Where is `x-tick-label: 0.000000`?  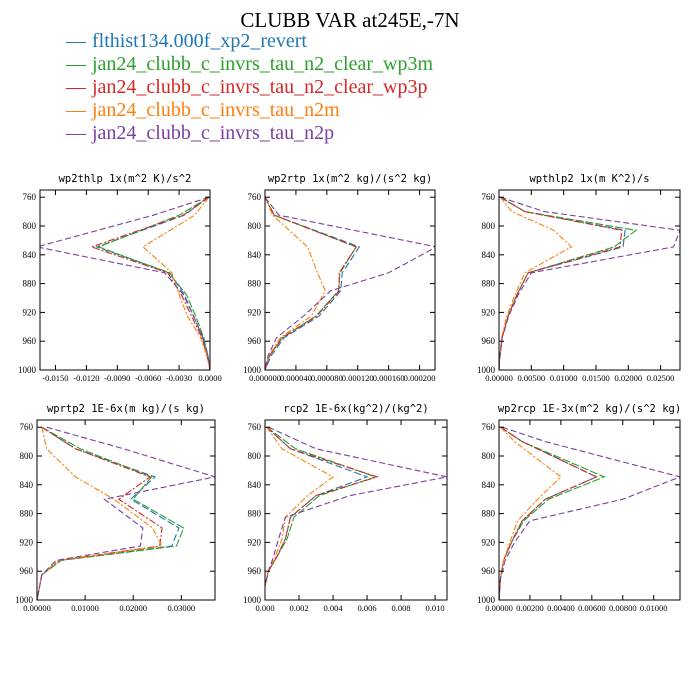 x-tick-label: 0.000000 is located at coordinates (265, 378).